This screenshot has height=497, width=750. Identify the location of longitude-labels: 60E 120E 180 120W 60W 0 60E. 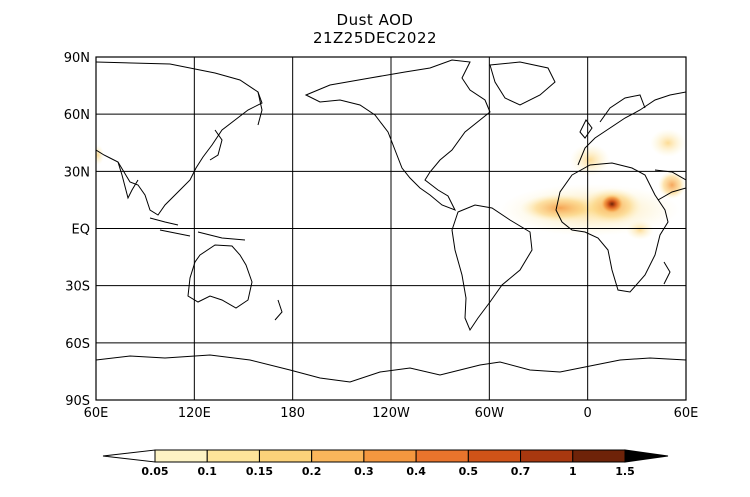
(391, 413).